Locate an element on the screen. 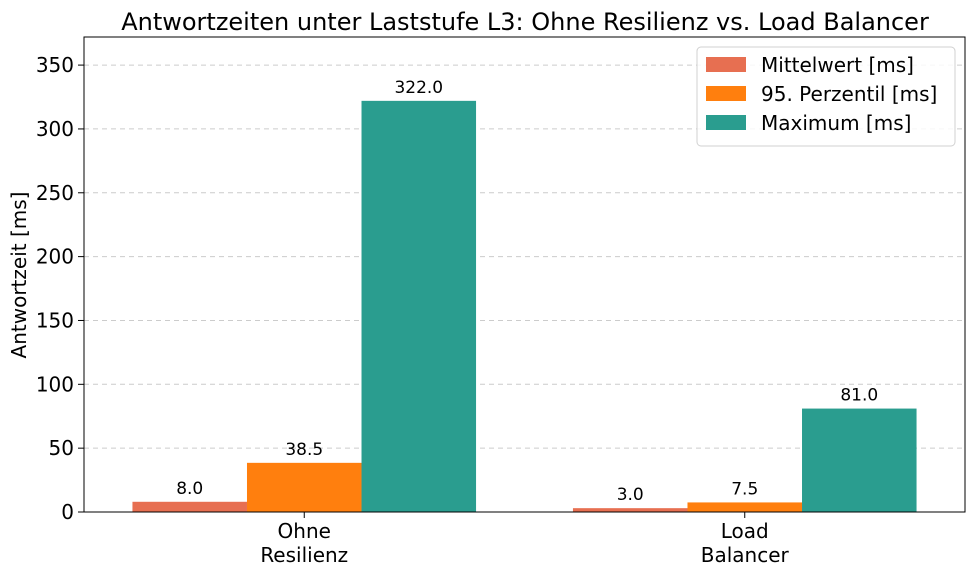 The height and width of the screenshot is (575, 975). bar-value-label: 38.5 is located at coordinates (304, 450).